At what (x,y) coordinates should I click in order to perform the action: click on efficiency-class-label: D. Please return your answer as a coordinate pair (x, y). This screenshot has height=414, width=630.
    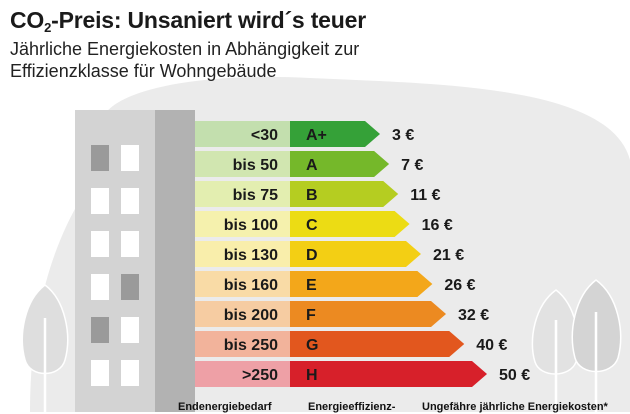
    Looking at the image, I should click on (312, 255).